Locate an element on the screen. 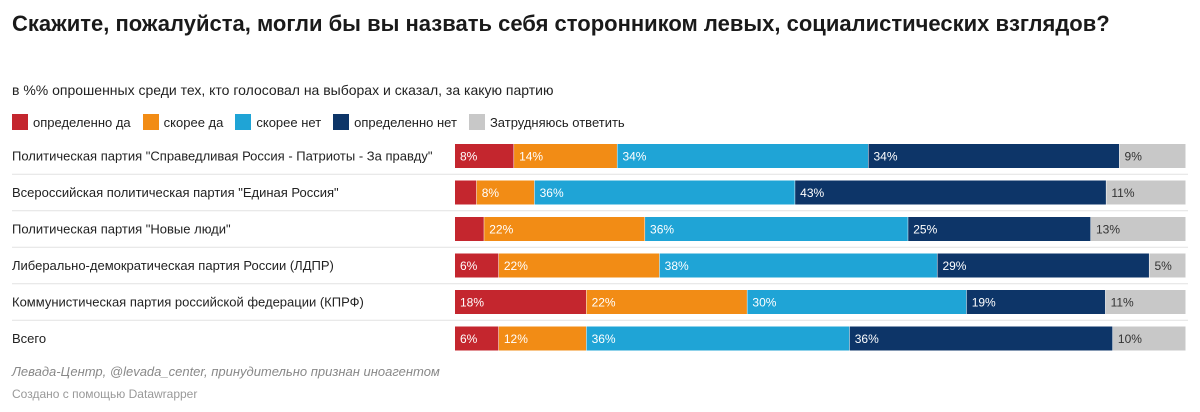 This screenshot has height=412, width=1200. legend-item-rather-yes: скорее да is located at coordinates (183, 122).